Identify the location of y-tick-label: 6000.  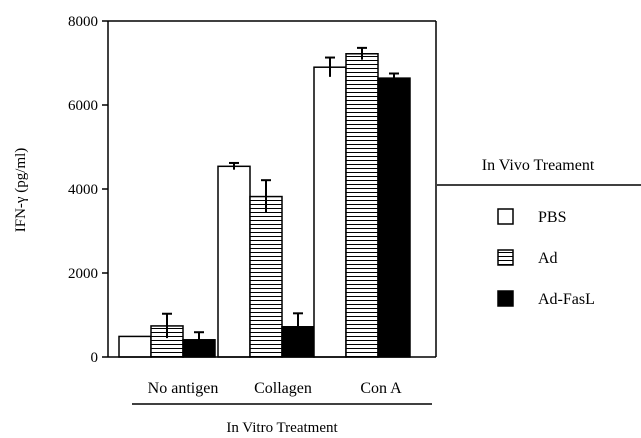
(83, 106).